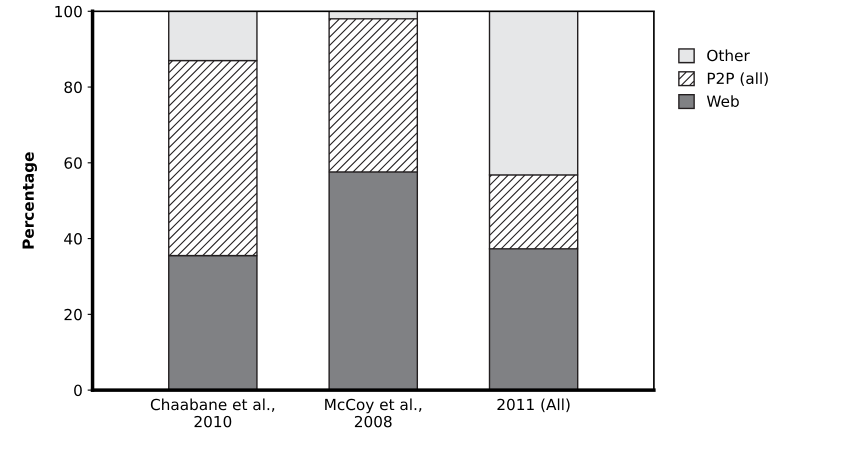  What do you see at coordinates (533, 405) in the screenshot?
I see `x-tick-label: 2011 (All)` at bounding box center [533, 405].